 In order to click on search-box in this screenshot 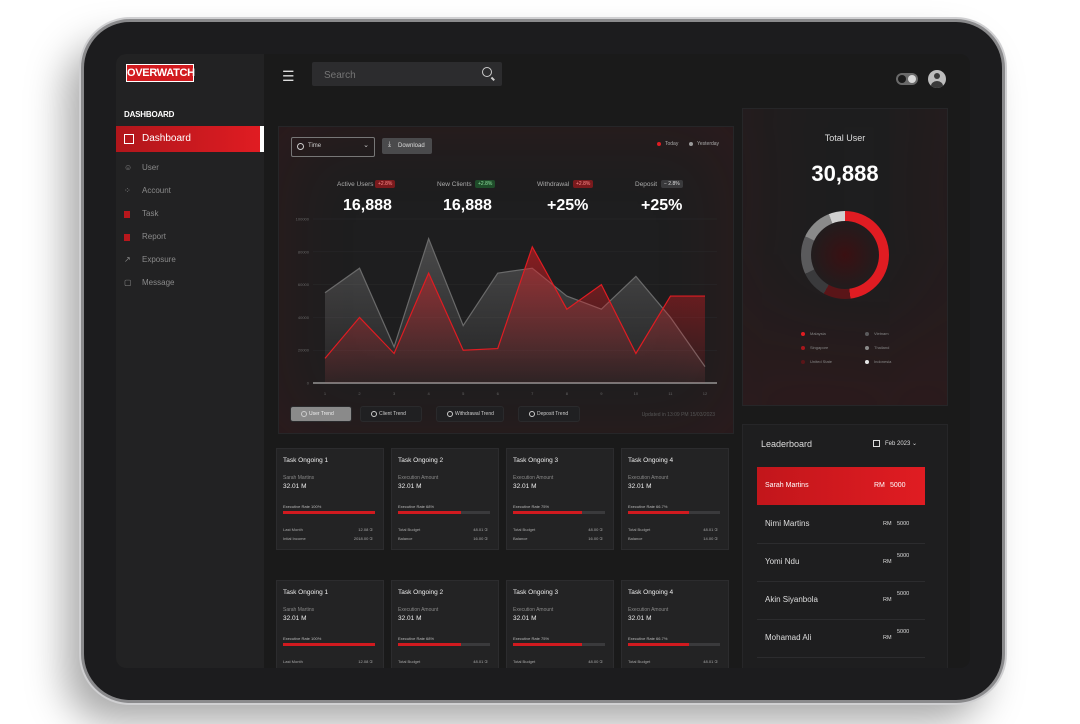, I will do `click(407, 74)`.